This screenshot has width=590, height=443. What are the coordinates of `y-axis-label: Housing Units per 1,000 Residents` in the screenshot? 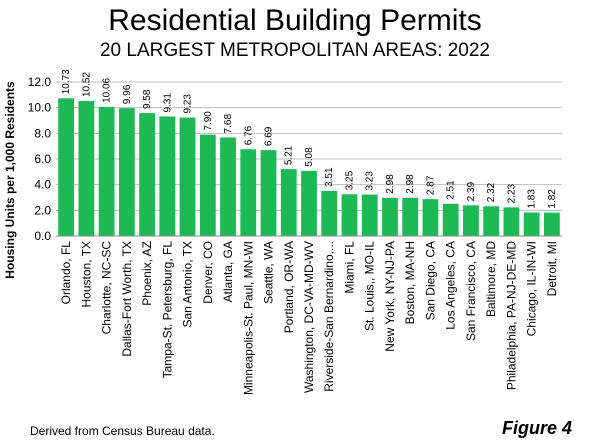 It's located at (10, 180).